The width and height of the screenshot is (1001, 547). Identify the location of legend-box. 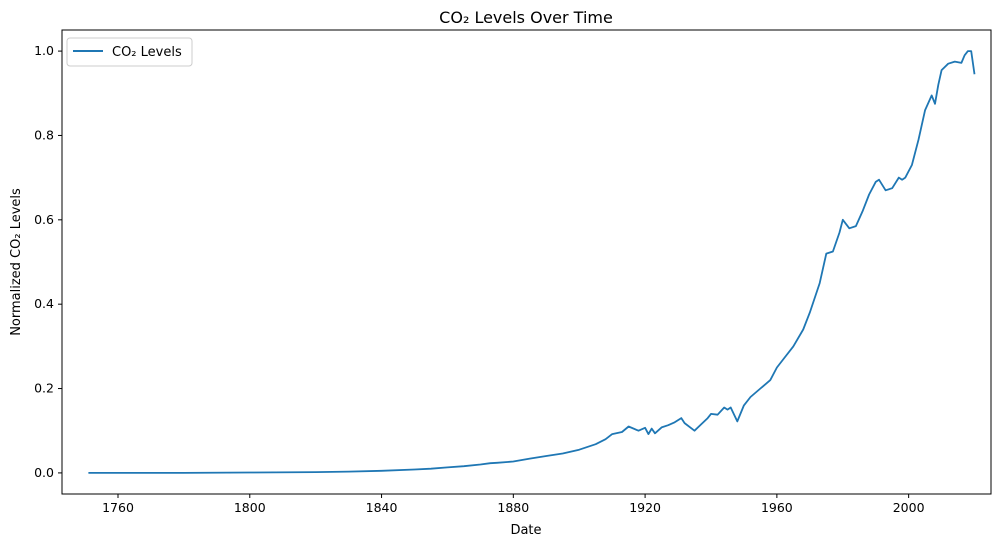
(129, 52).